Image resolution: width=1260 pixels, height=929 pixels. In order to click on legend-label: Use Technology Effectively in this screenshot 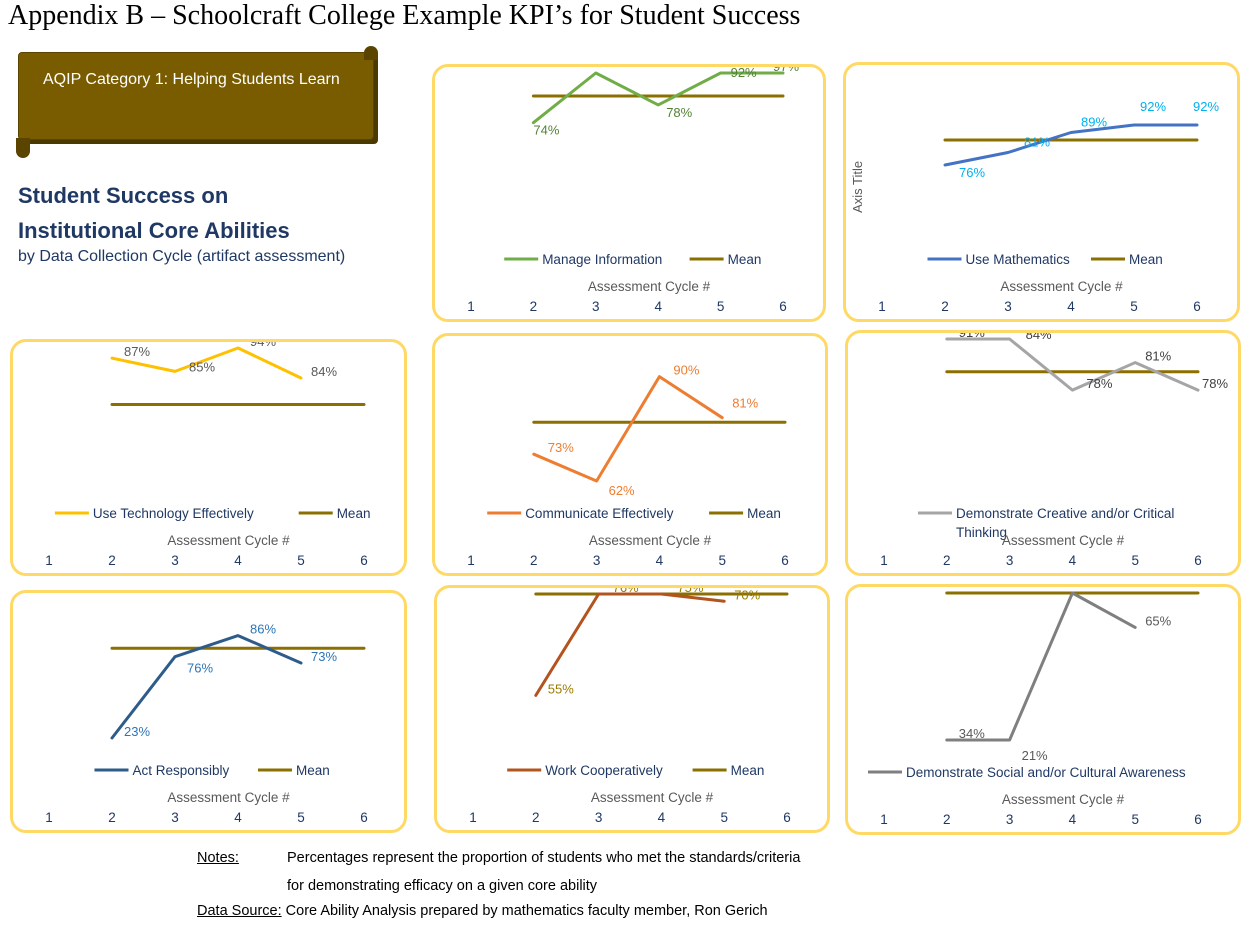, I will do `click(173, 513)`.